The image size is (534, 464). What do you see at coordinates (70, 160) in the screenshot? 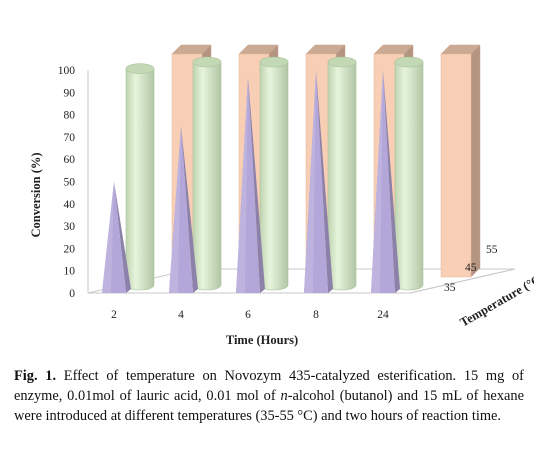
I see `y-tick-label: 60` at bounding box center [70, 160].